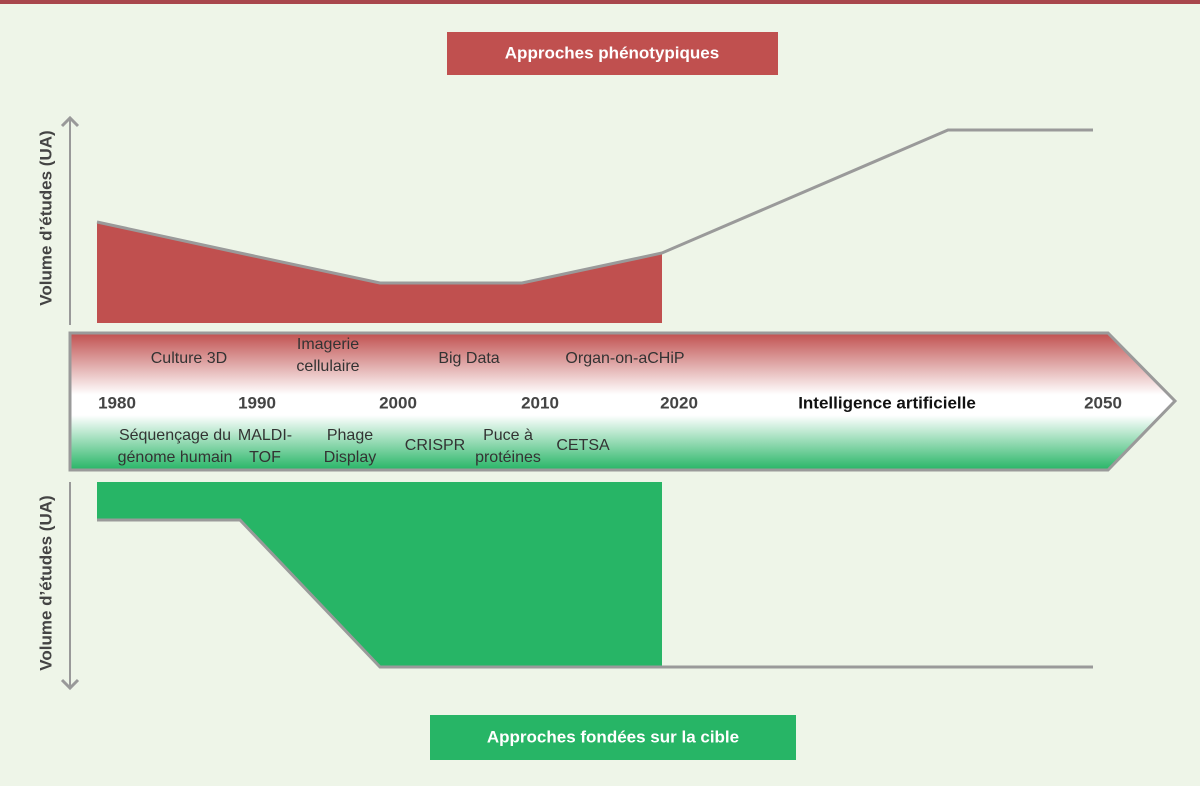  I want to click on technology-label: Culture 3D, so click(189, 358).